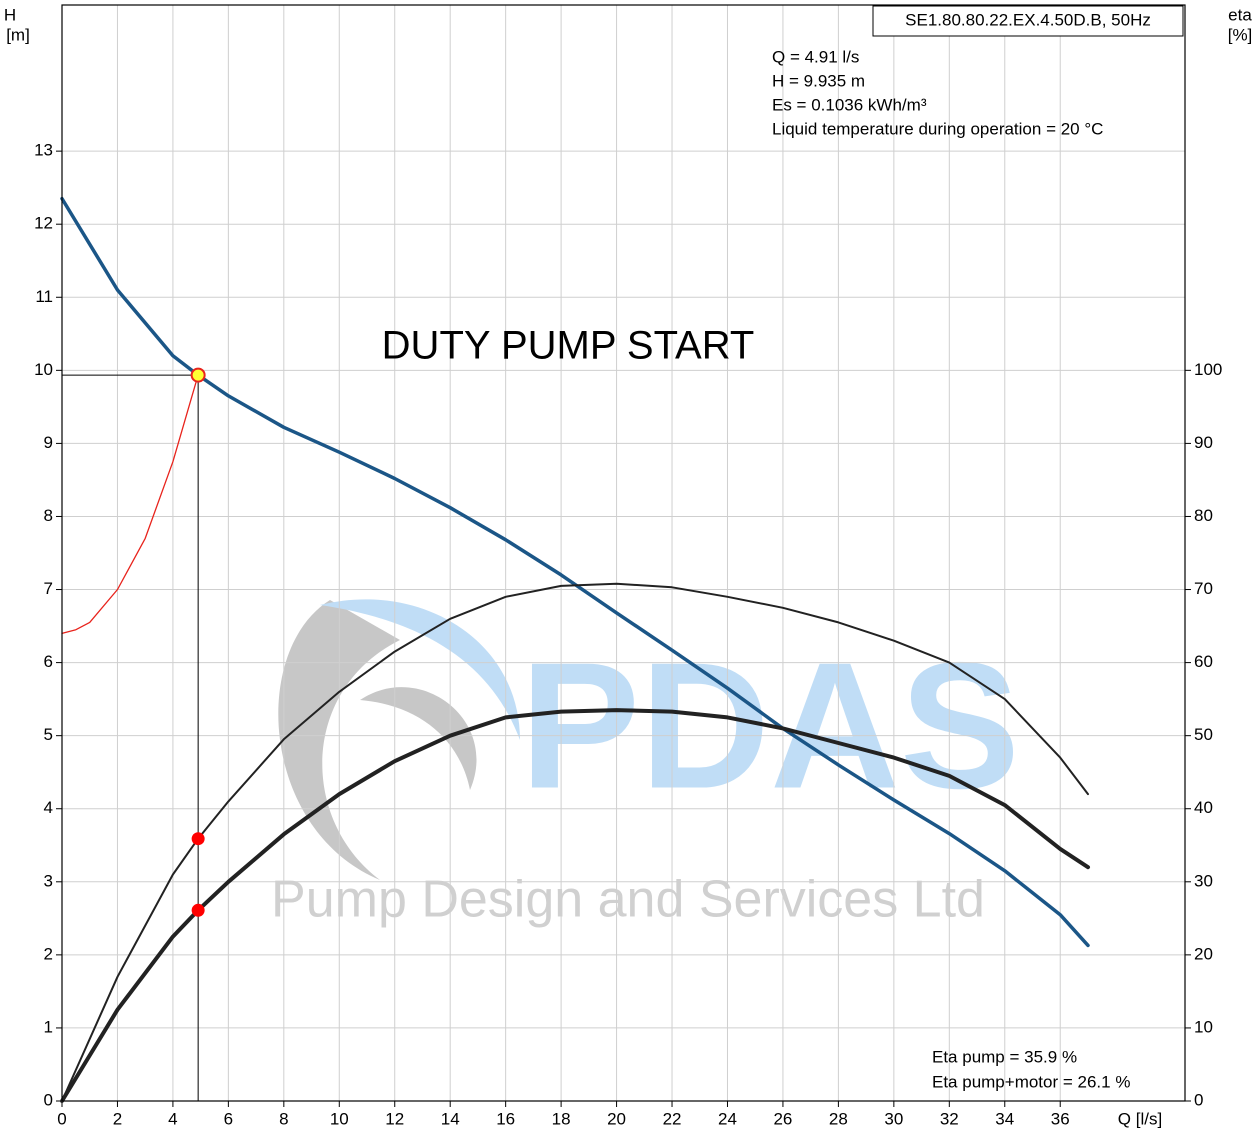 The height and width of the screenshot is (1131, 1260). I want to click on y2-tick-label: 60, so click(1203, 661).